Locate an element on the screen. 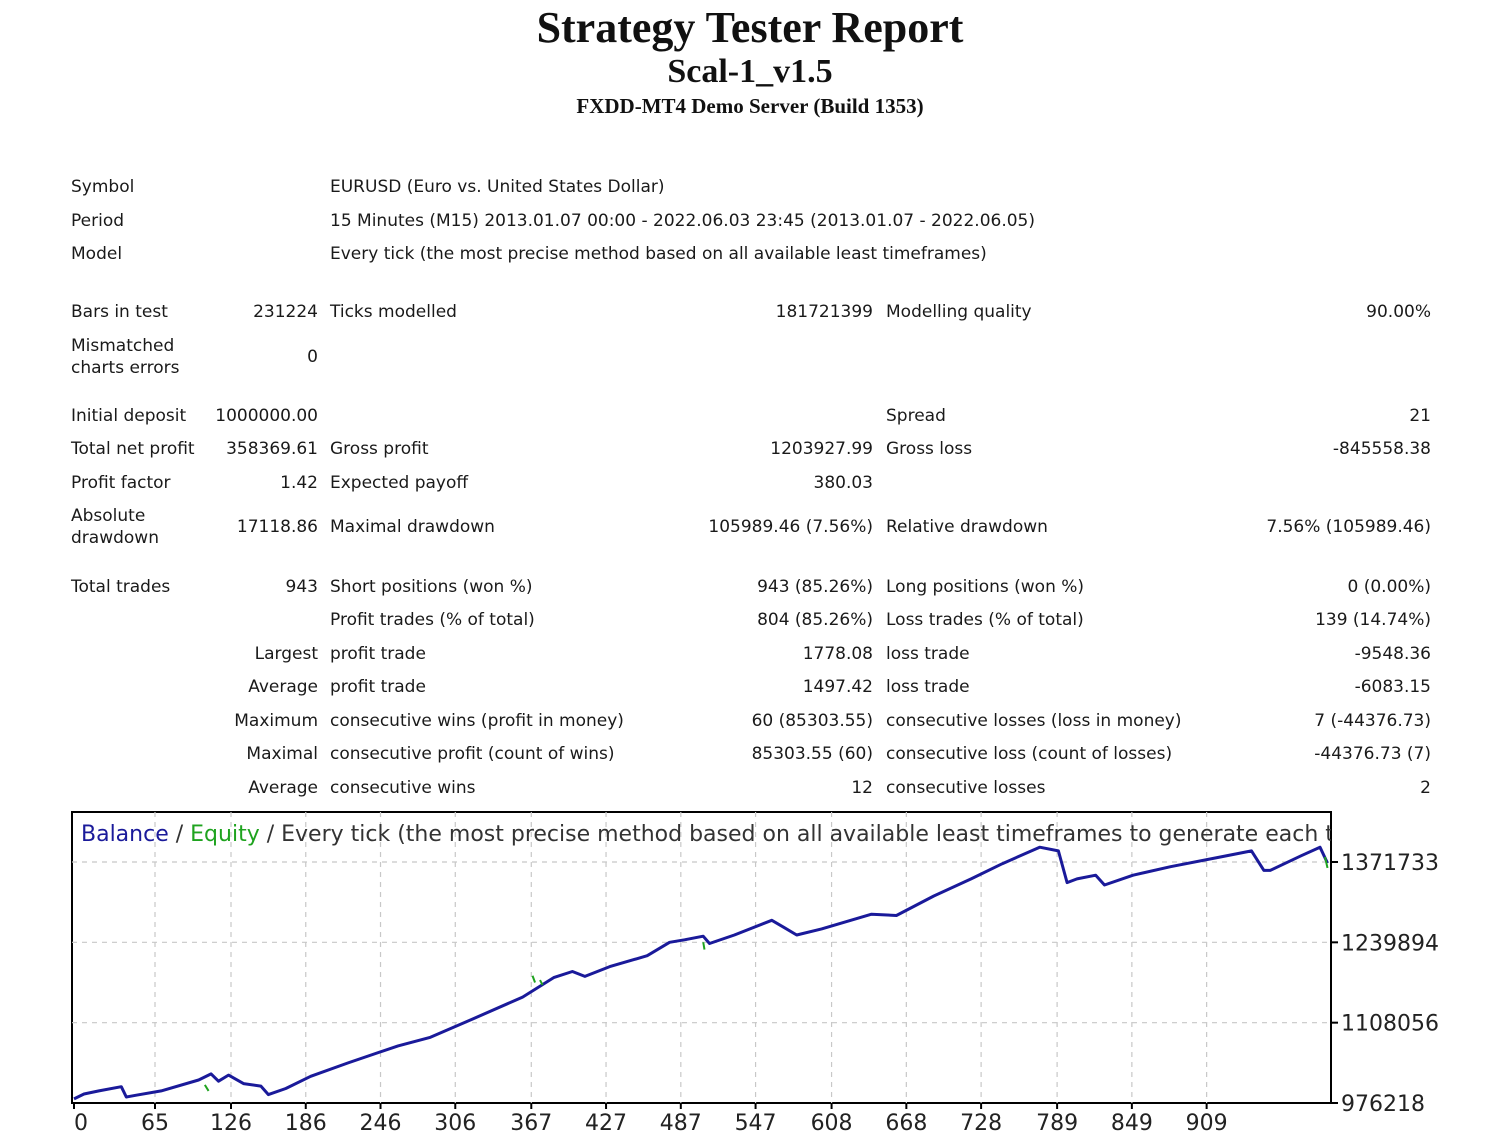 This screenshot has width=1500, height=1145. mismatch-label: Mismatched charts errors is located at coordinates (125, 357).